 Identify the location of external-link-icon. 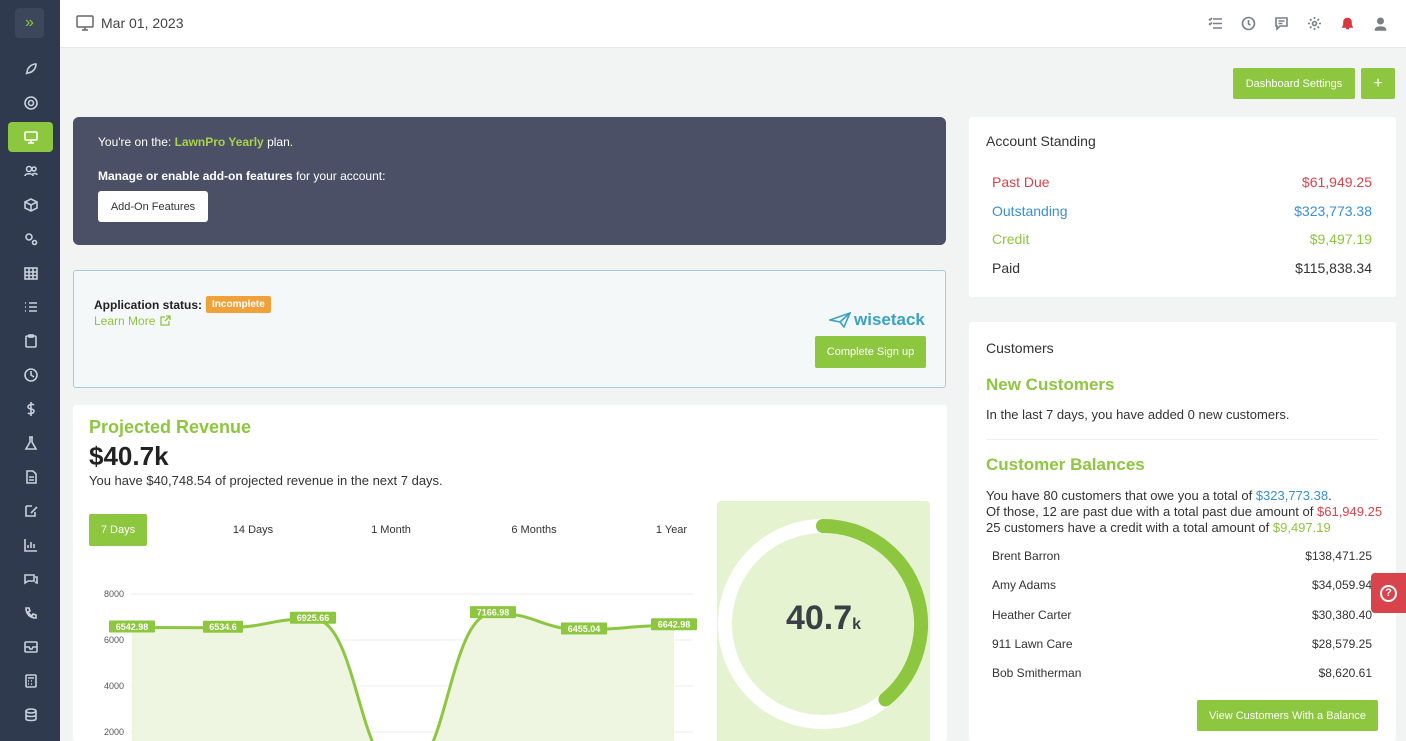
(166, 320).